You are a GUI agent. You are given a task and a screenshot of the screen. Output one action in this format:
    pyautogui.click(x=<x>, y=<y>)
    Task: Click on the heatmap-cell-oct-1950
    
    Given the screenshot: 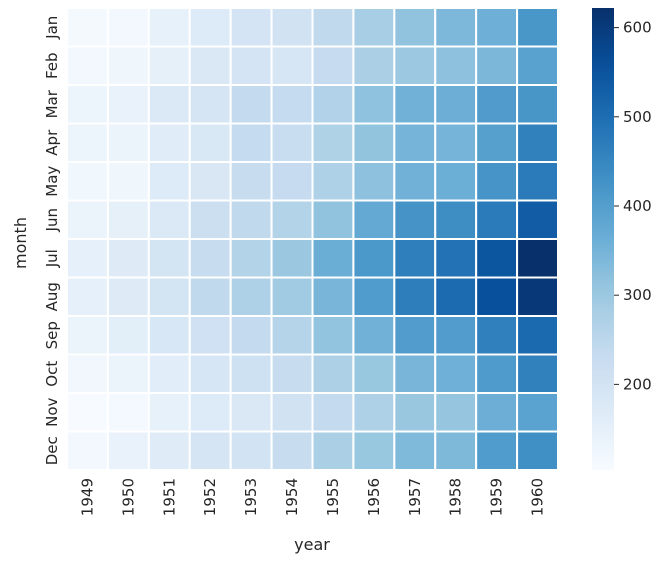 What is the action you would take?
    pyautogui.click(x=128, y=373)
    